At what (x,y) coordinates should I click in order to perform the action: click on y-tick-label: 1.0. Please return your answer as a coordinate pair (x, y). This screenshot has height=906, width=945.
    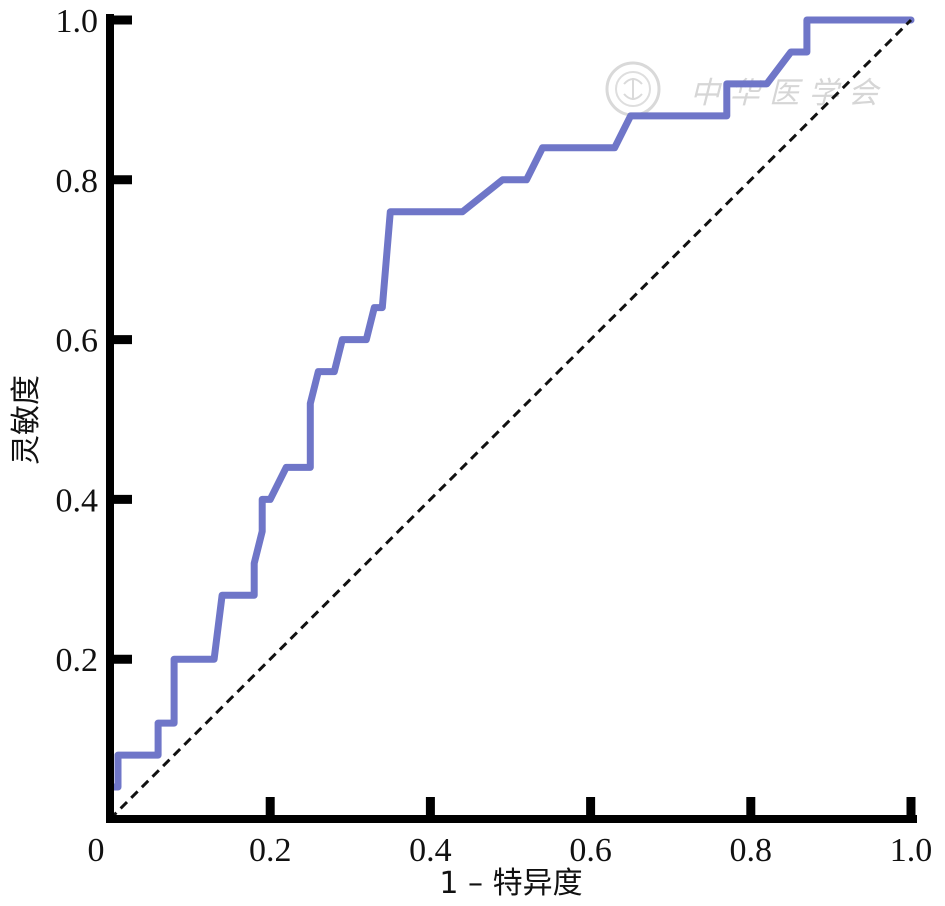
    Looking at the image, I should click on (77, 21).